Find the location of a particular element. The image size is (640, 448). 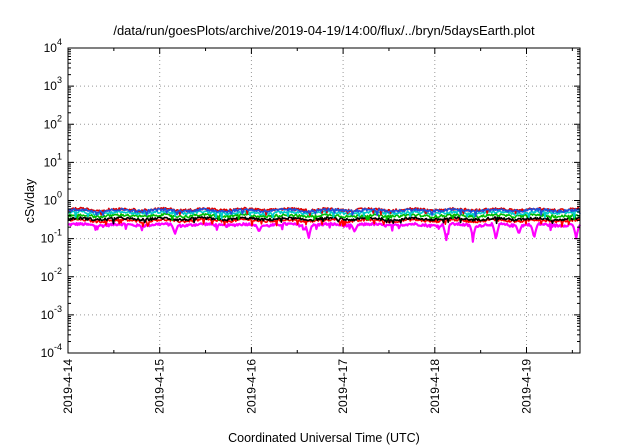

y-tick-label: 10⁴ is located at coordinates (53, 46).